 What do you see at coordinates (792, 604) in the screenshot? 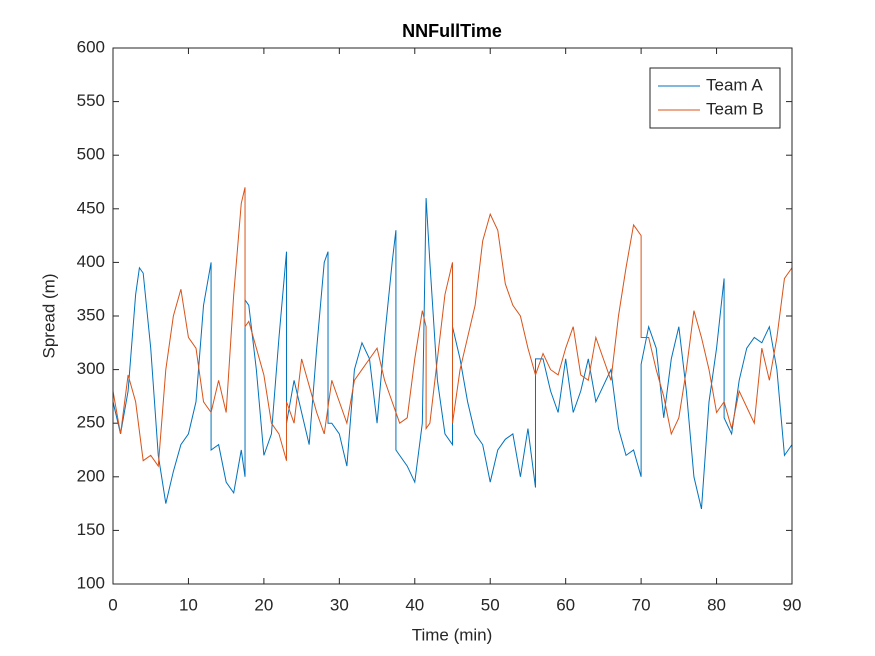
I see `x-tick-label: 90` at bounding box center [792, 604].